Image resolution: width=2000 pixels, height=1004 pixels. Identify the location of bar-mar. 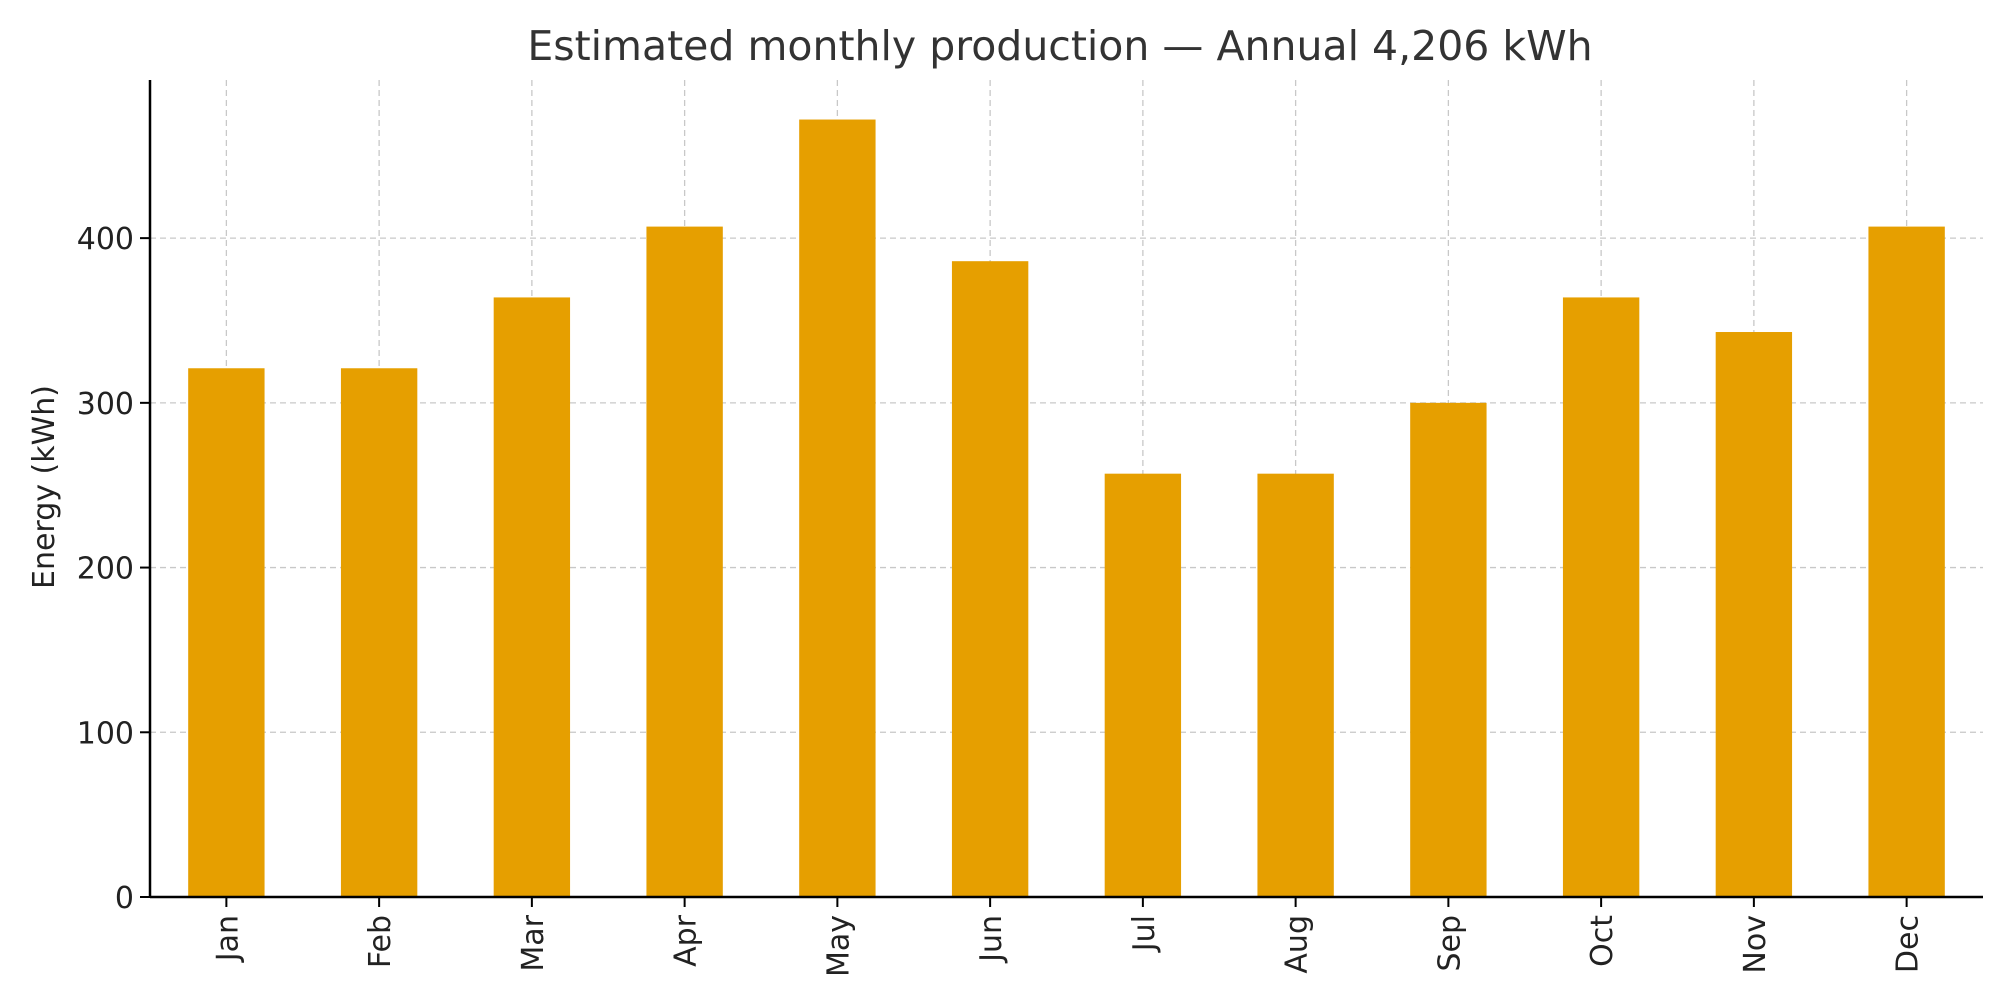
(532, 597).